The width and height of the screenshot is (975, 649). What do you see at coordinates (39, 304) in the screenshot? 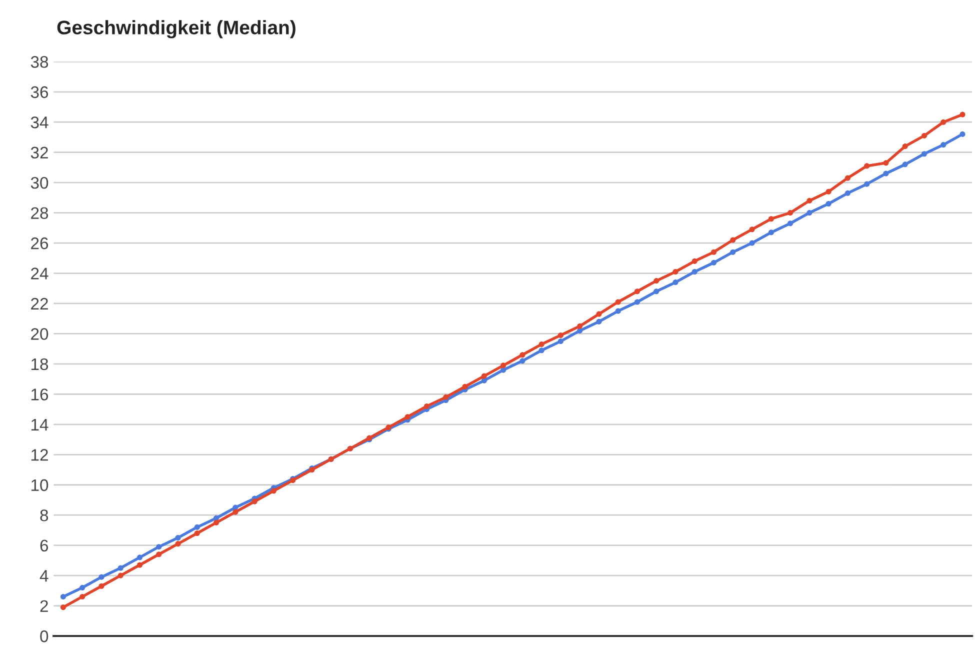
I see `y-tick-label: 22` at bounding box center [39, 304].